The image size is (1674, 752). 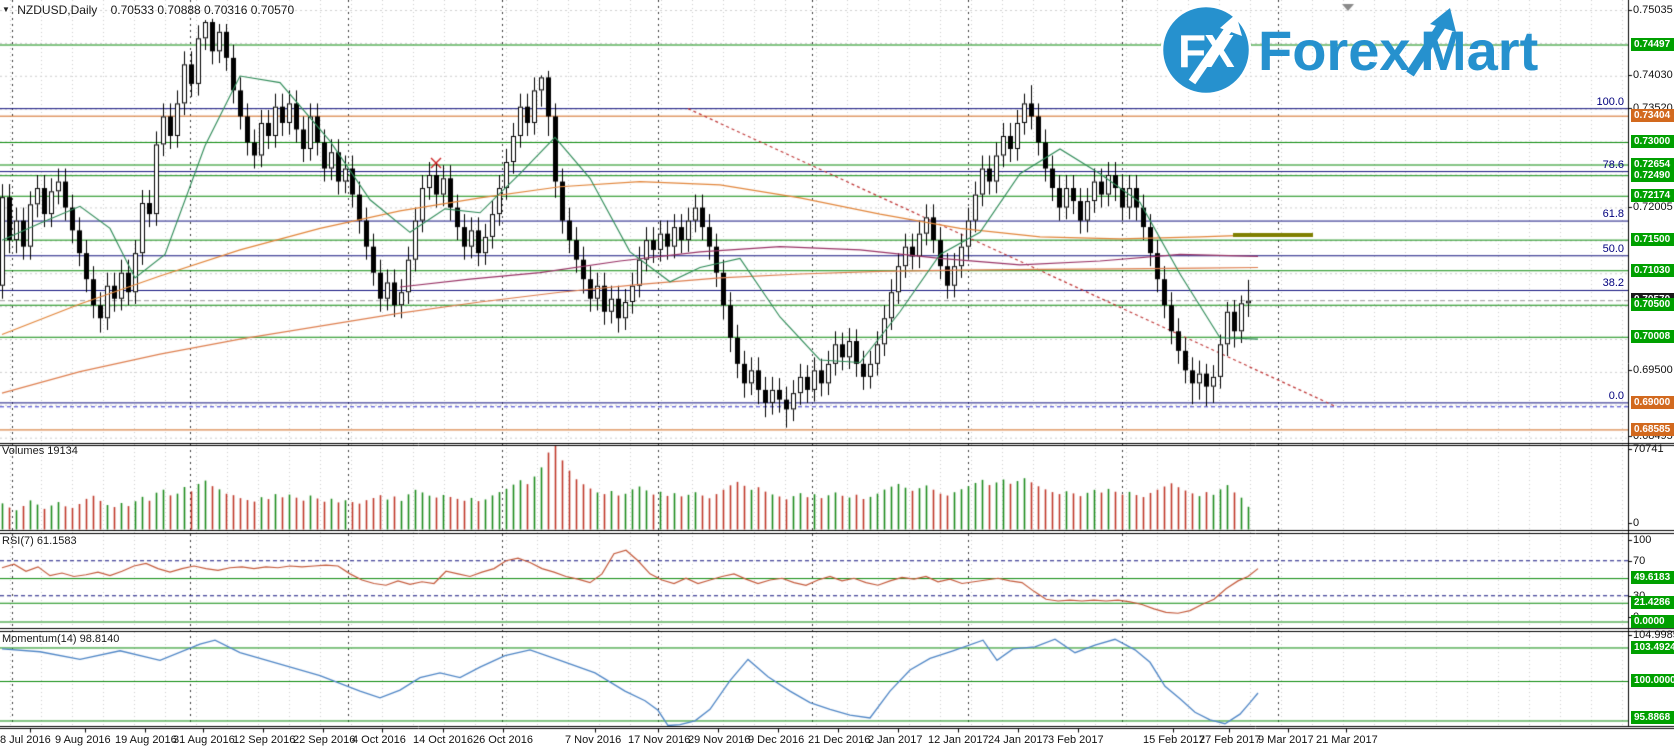 I want to click on price-axis-badge: 21.4286, so click(x=1652, y=602).